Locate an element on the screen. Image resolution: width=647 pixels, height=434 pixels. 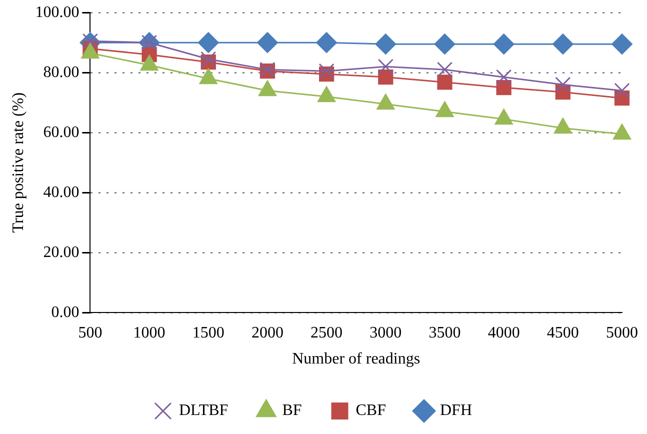
legend-label: DFH is located at coordinates (456, 411).